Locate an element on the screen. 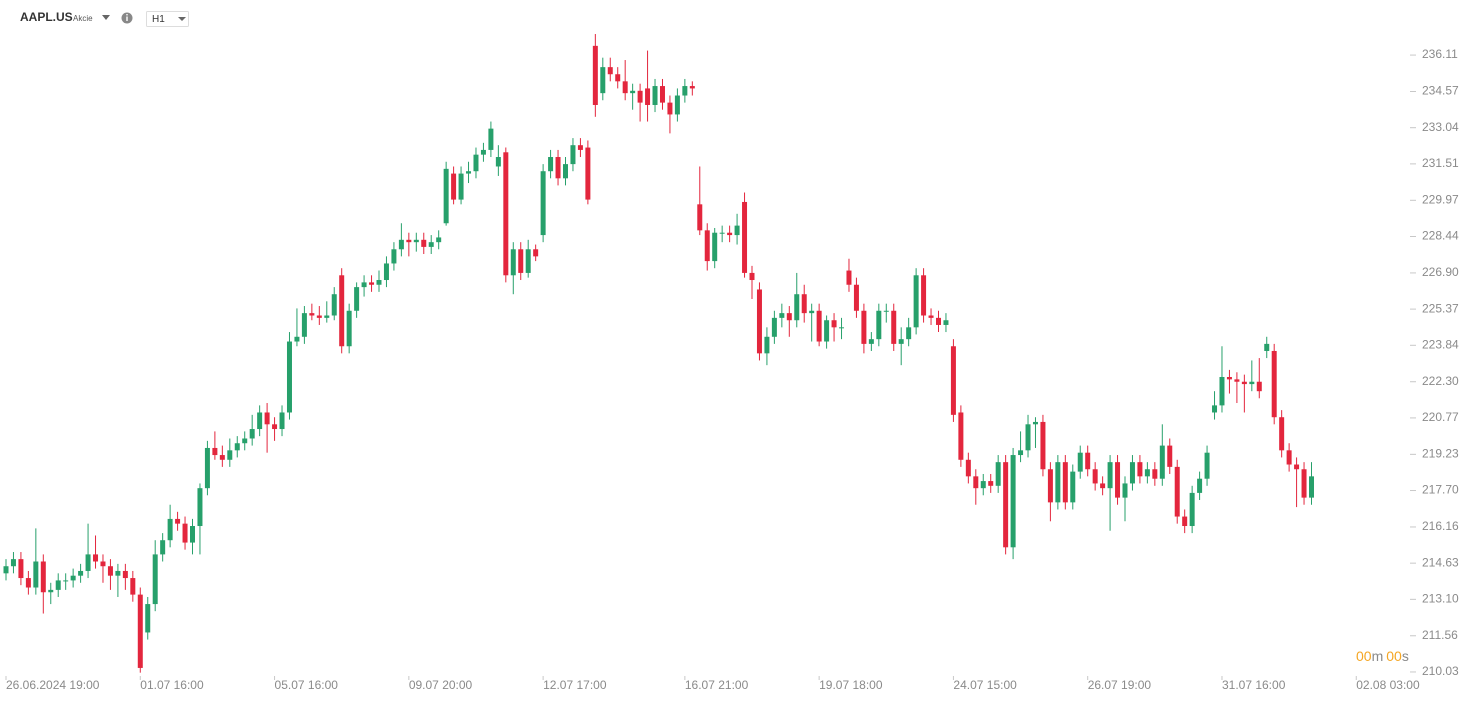  timeframe-dropdown is located at coordinates (182, 19).